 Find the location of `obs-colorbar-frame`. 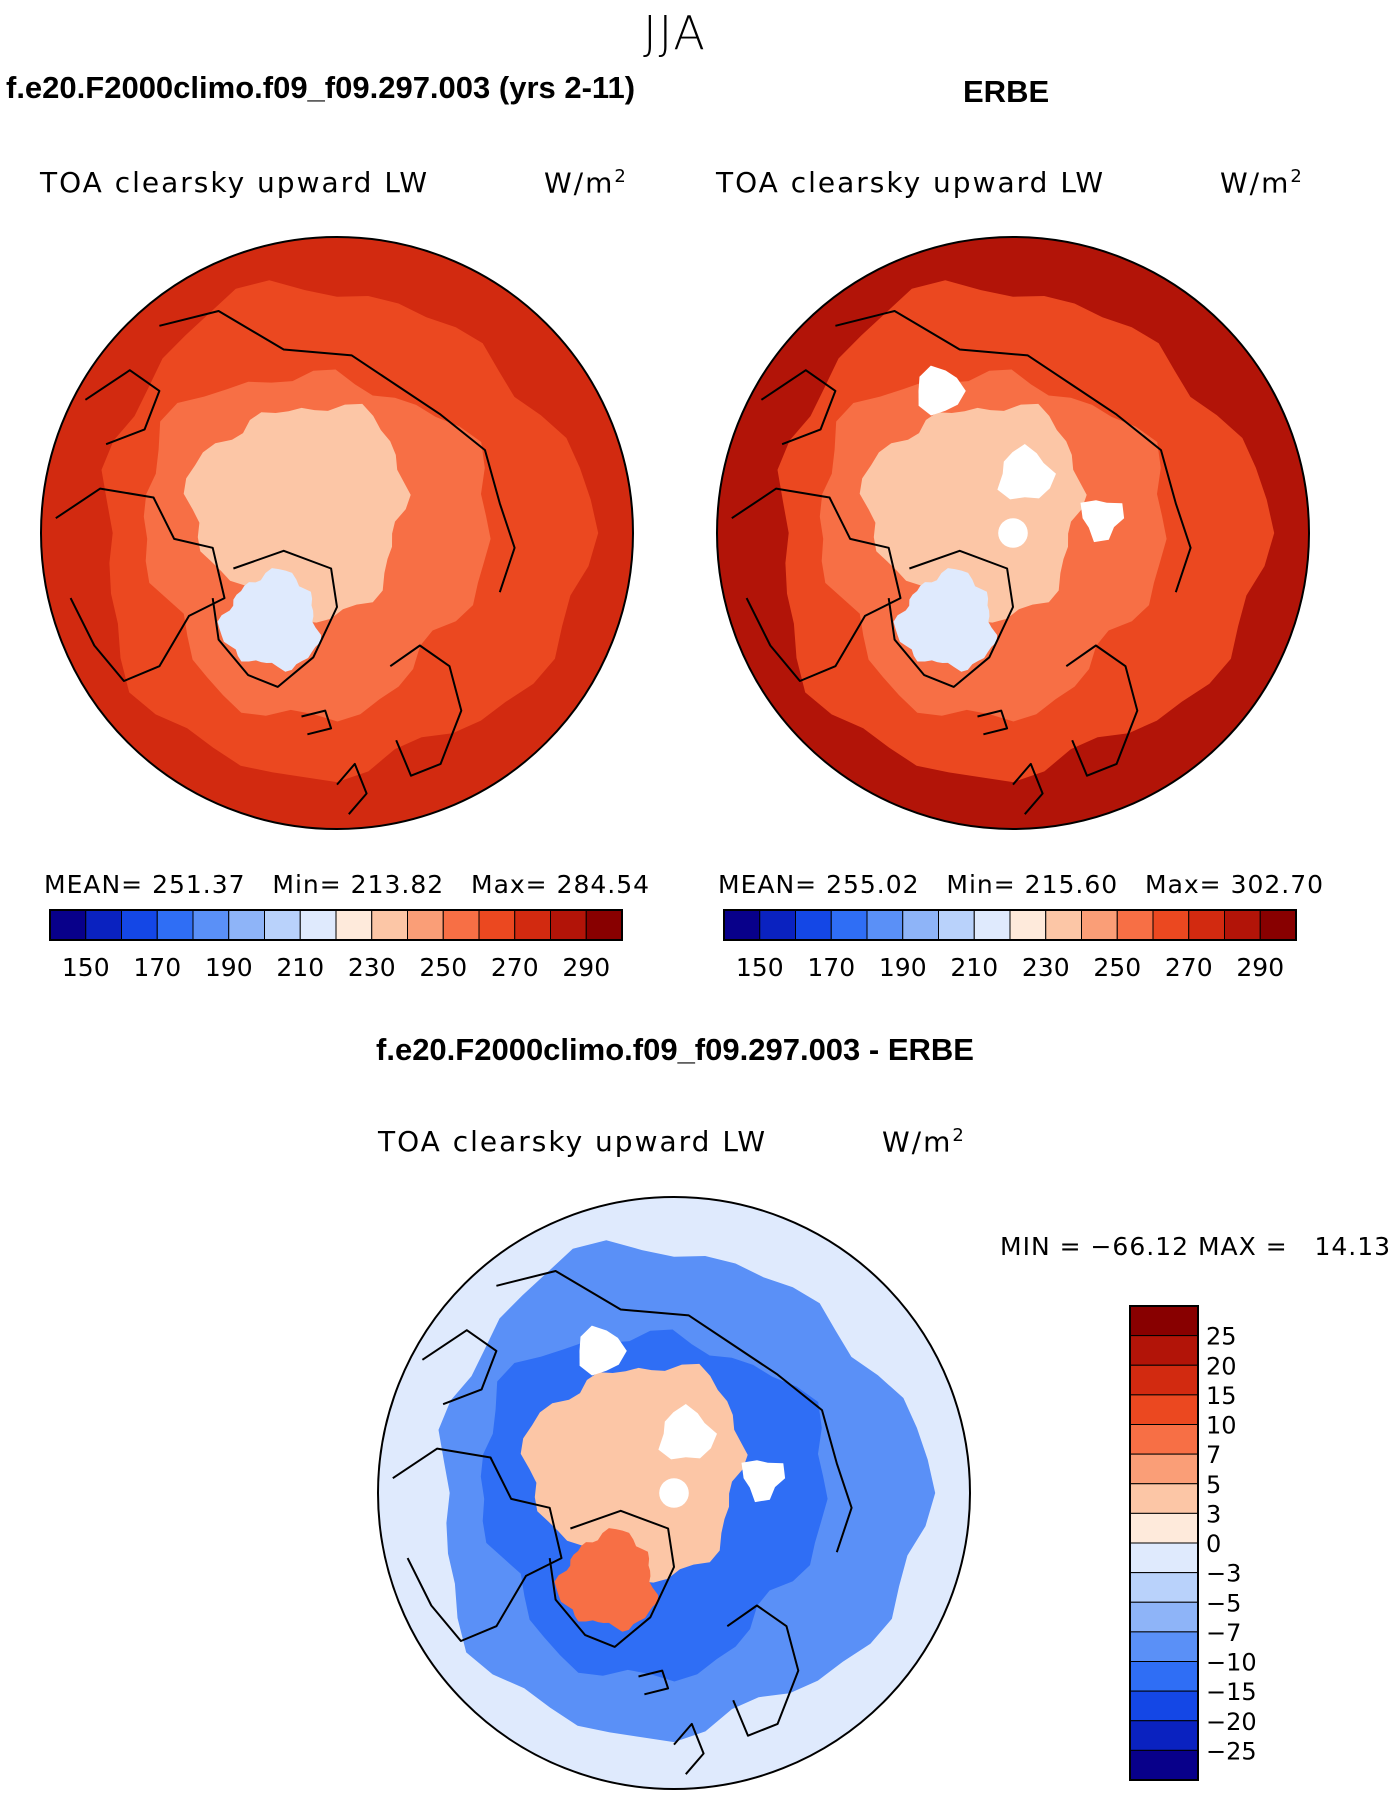

obs-colorbar-frame is located at coordinates (1010, 925).